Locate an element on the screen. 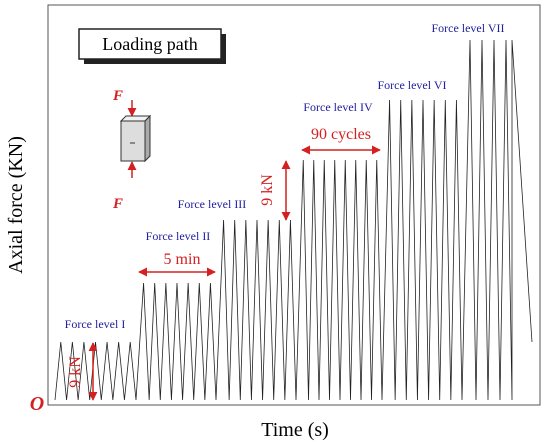  level-label: Force level VI is located at coordinates (411, 85).